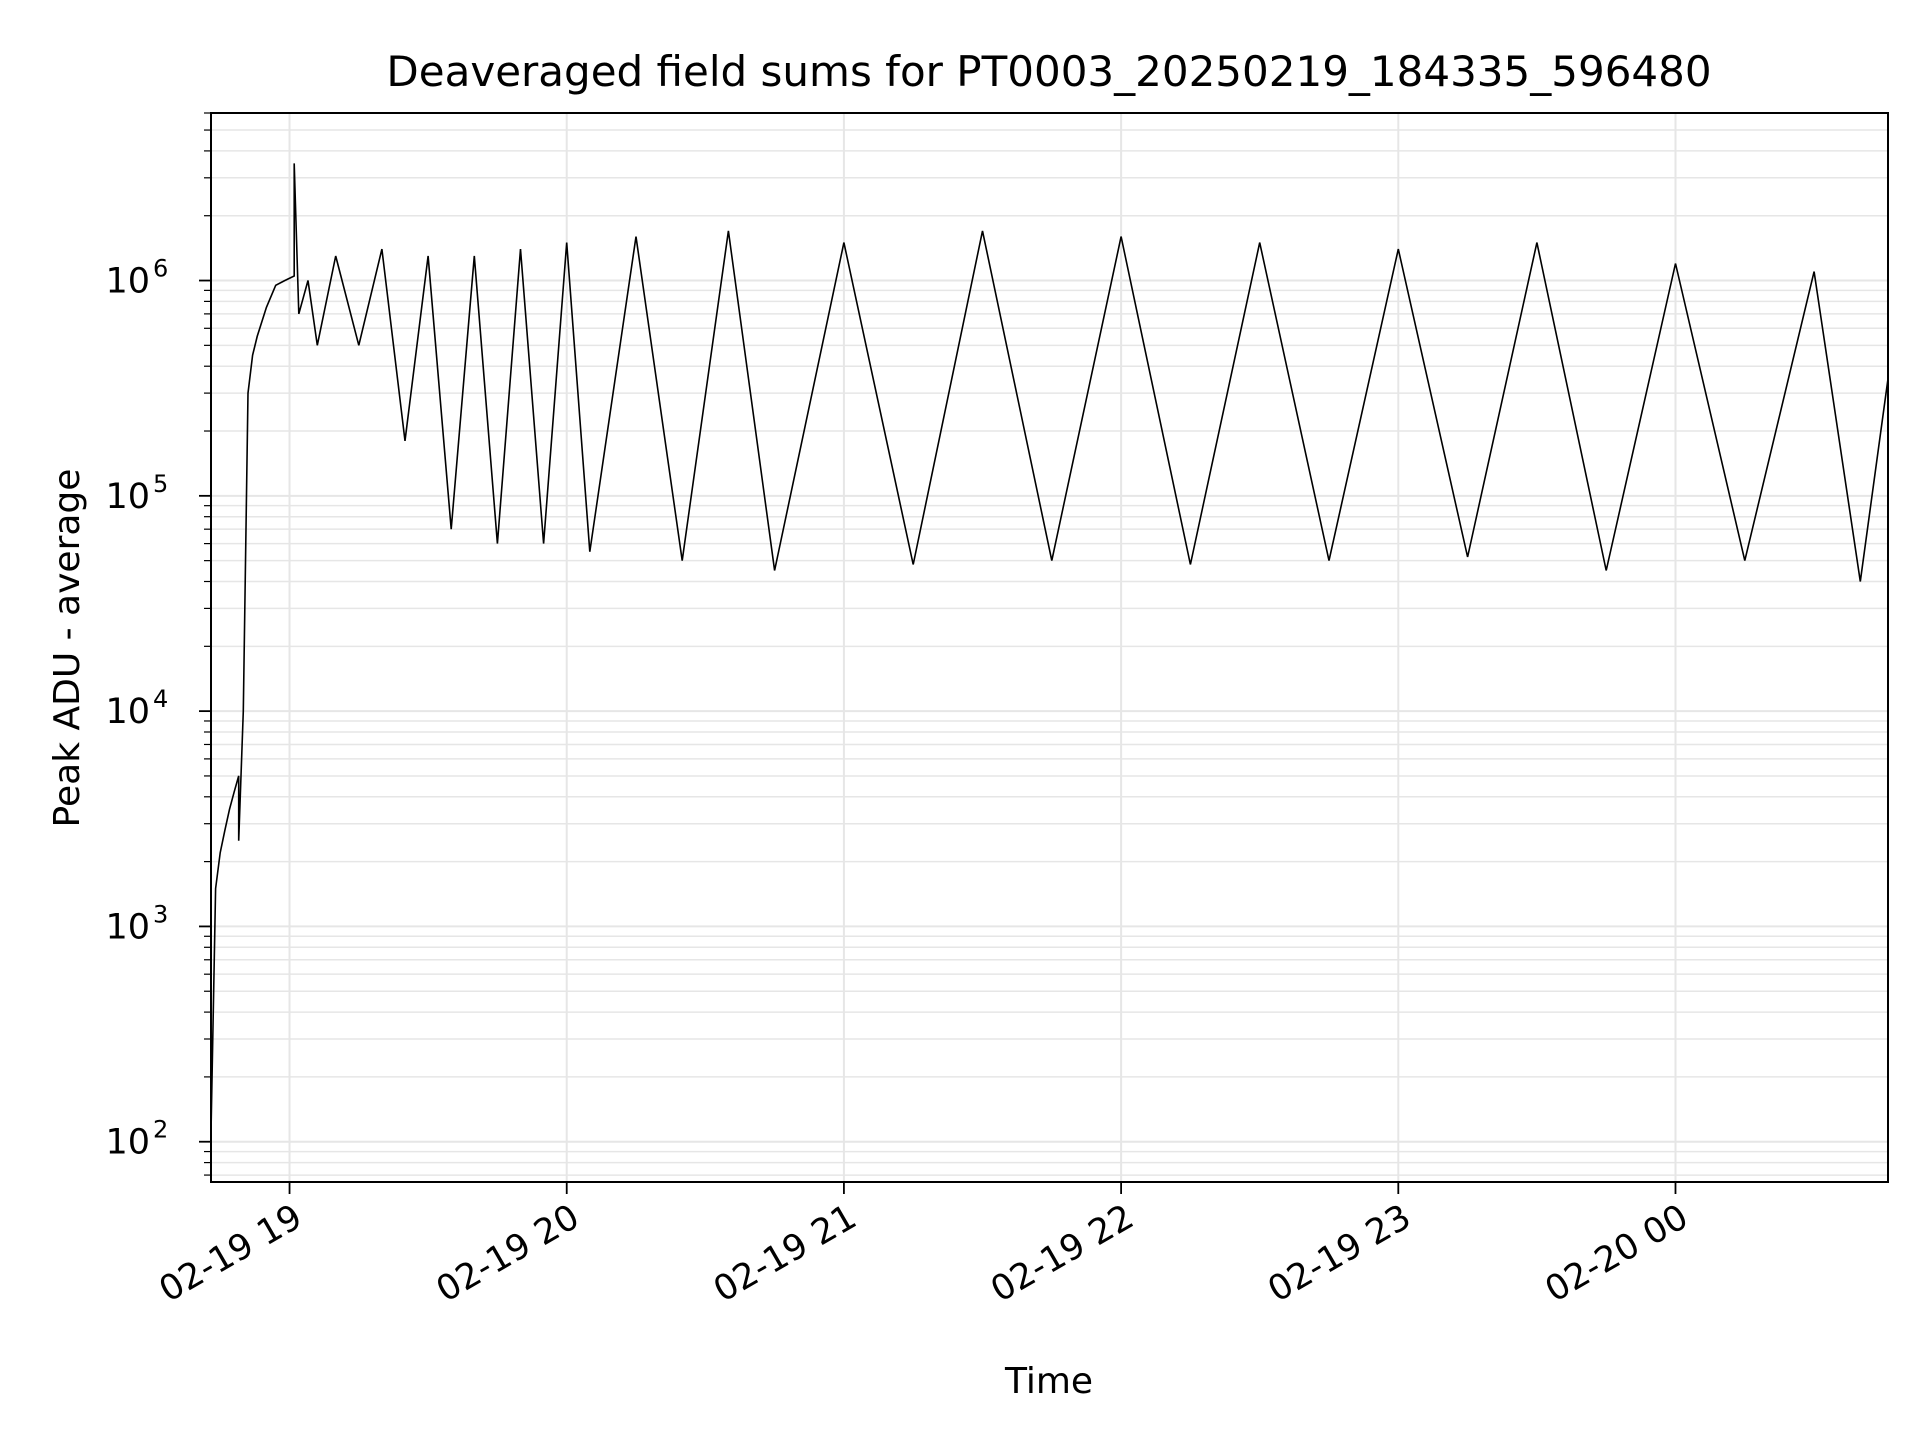 This screenshot has height=1440, width=1920. I want to click on y-tick-exponent: 6, so click(160, 269).